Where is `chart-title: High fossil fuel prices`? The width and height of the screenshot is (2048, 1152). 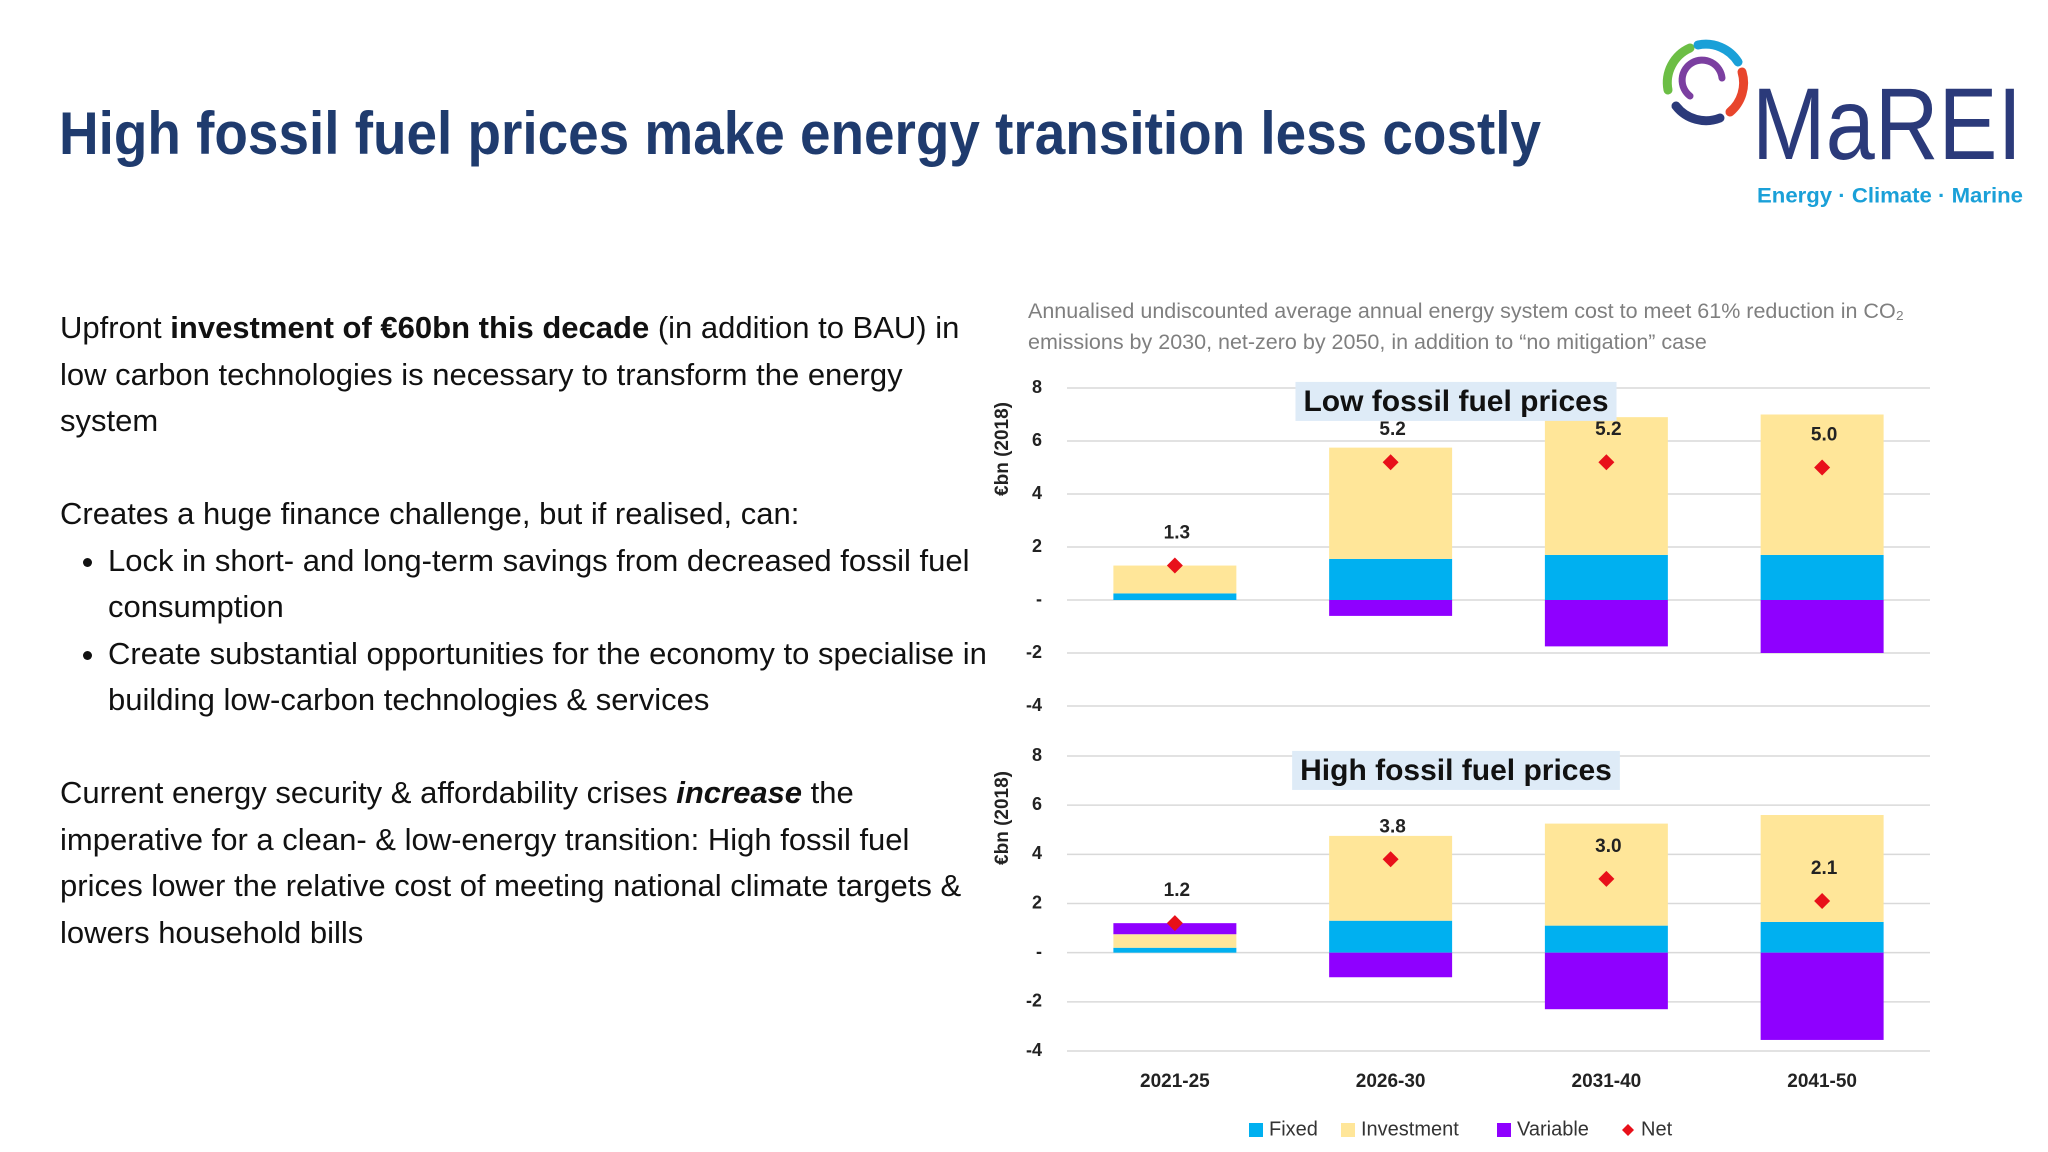
chart-title: High fossil fuel prices is located at coordinates (1456, 770).